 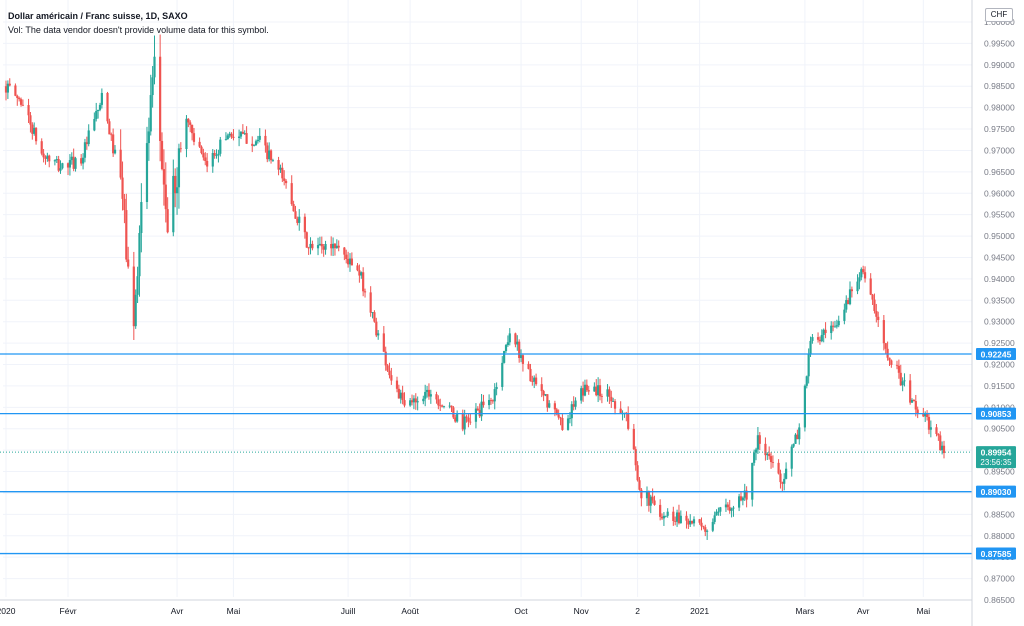 What do you see at coordinates (996, 354) in the screenshot?
I see `level-badge` at bounding box center [996, 354].